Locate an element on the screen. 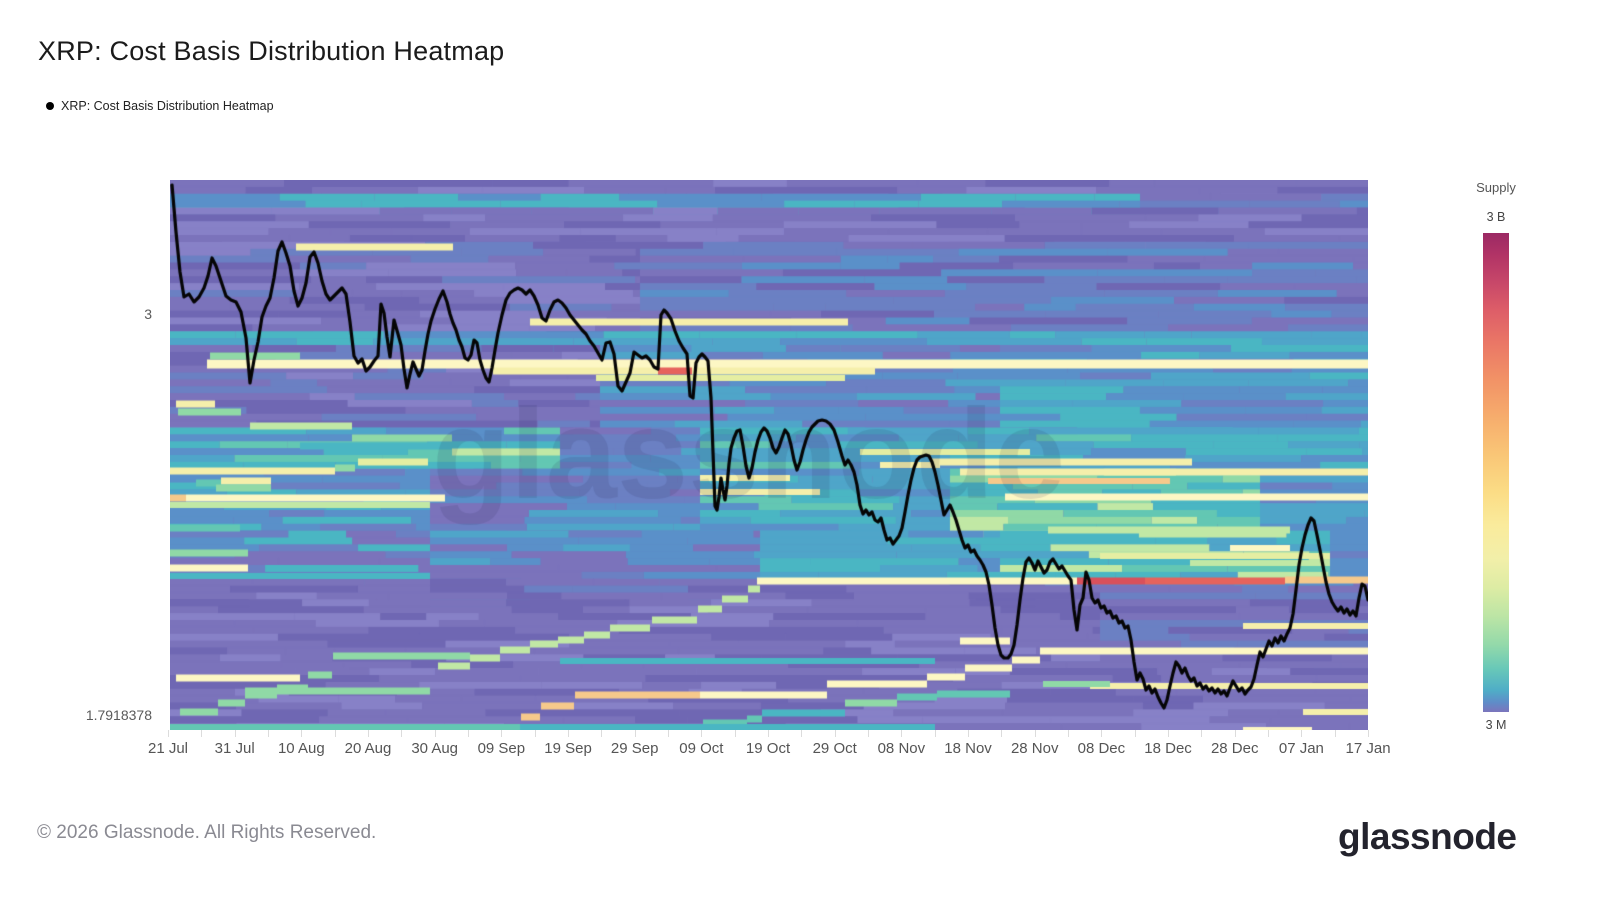 The width and height of the screenshot is (1600, 900). x-axis-label: 09 Sep is located at coordinates (501, 748).